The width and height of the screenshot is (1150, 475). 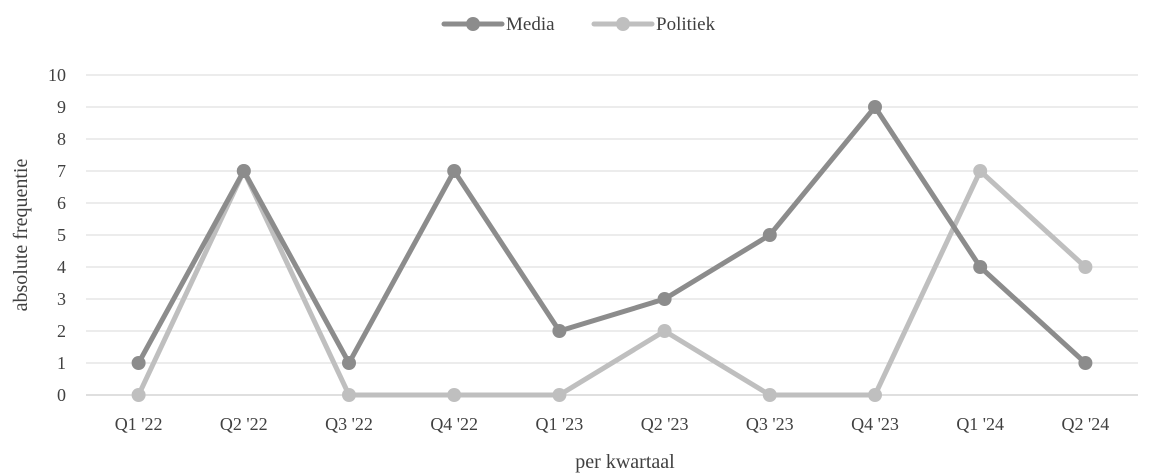 What do you see at coordinates (61, 299) in the screenshot?
I see `y-tick-label: 3` at bounding box center [61, 299].